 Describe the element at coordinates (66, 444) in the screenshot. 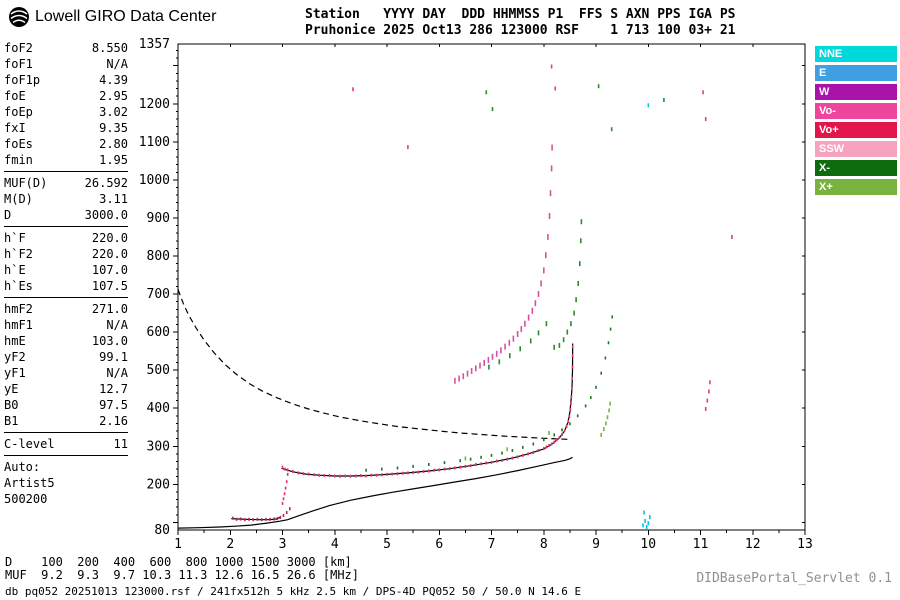

I see `param-row: C-level 11` at that location.